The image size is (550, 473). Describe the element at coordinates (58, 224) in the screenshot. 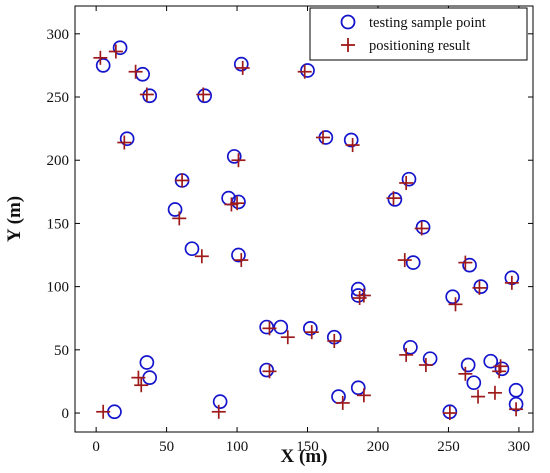

I see `y-tick-label: 150` at that location.